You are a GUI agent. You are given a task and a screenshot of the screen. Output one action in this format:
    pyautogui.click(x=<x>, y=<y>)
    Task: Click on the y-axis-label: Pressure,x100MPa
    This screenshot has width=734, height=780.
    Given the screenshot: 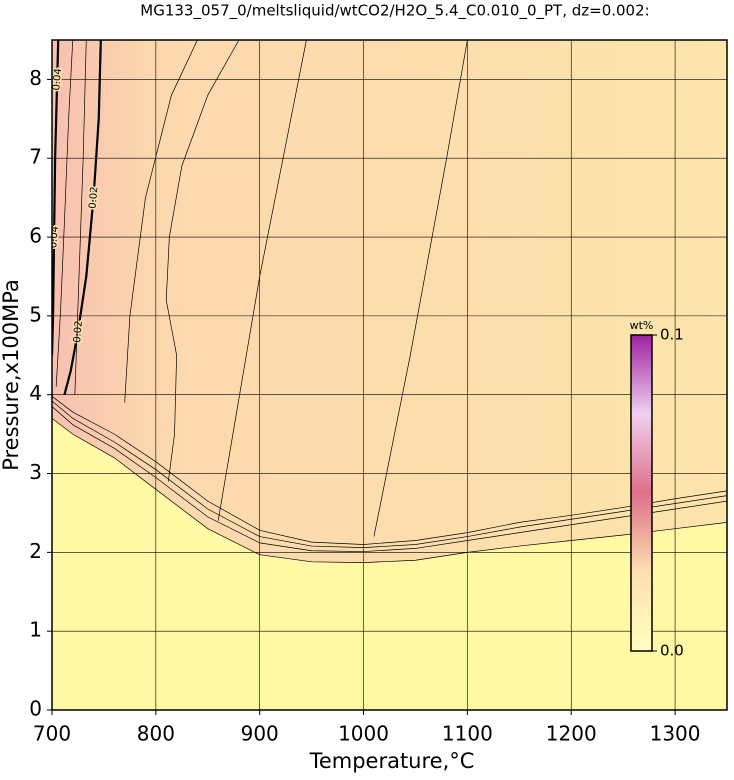 What is the action you would take?
    pyautogui.click(x=11, y=375)
    